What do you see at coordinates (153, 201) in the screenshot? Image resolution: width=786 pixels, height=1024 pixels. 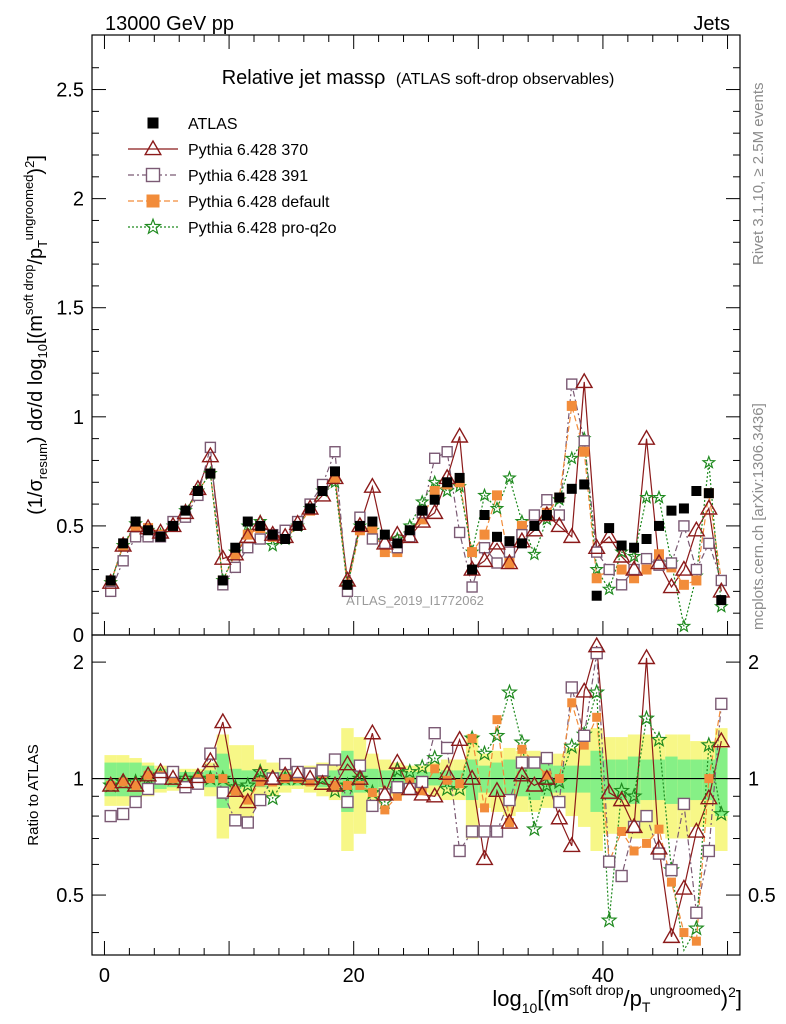 I see `legend-marker` at bounding box center [153, 201].